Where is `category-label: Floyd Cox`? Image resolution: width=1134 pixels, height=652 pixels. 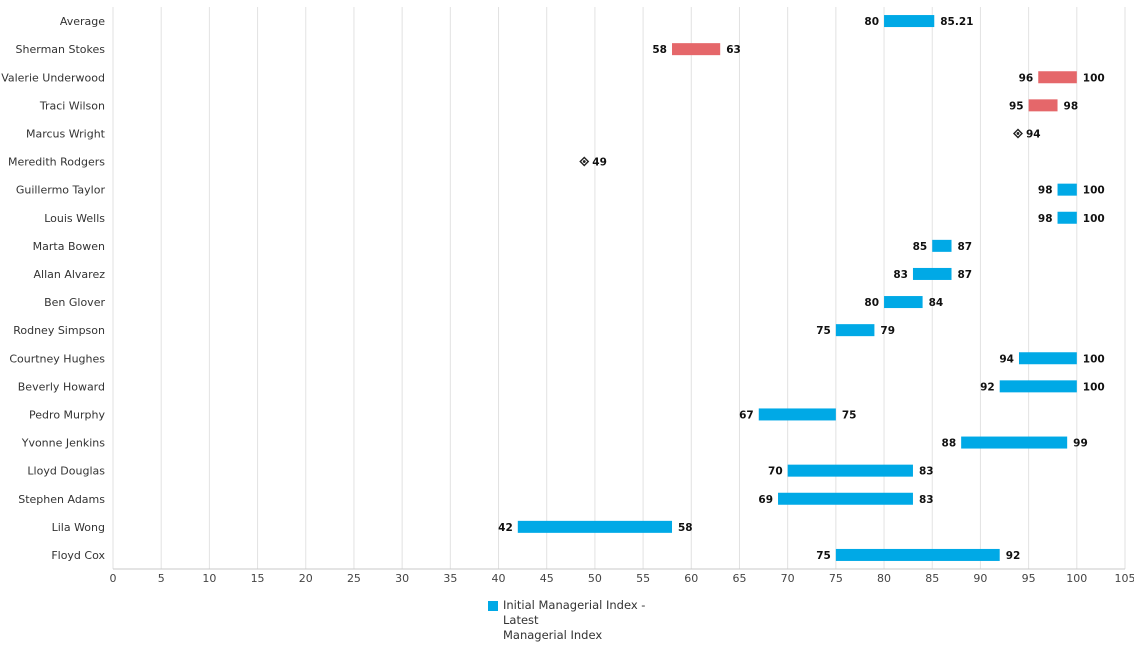 category-label: Floyd Cox is located at coordinates (78, 555).